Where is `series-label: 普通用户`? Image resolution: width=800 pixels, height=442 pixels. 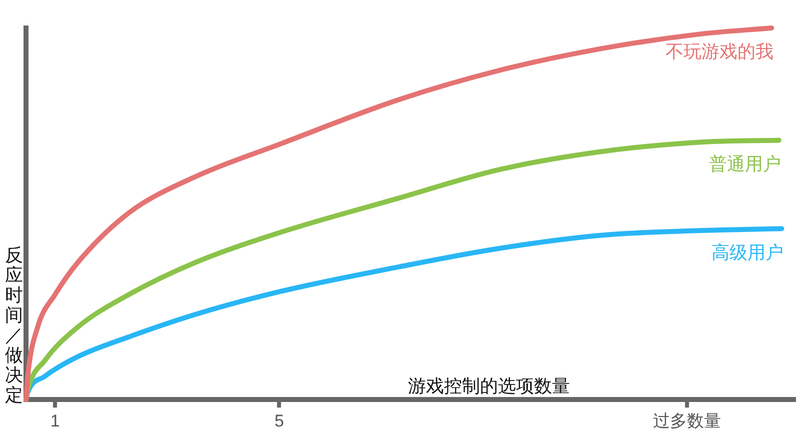 series-label: 普通用户 is located at coordinates (744, 164).